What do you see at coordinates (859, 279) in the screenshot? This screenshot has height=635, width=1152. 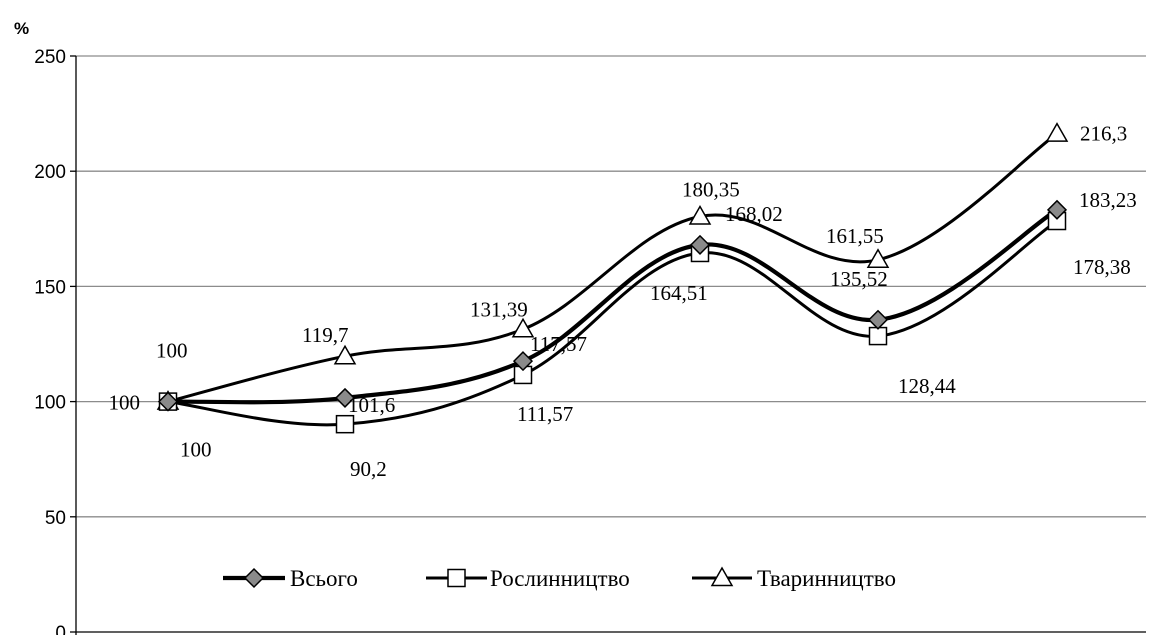 I see `data-label: 135,52` at bounding box center [859, 279].